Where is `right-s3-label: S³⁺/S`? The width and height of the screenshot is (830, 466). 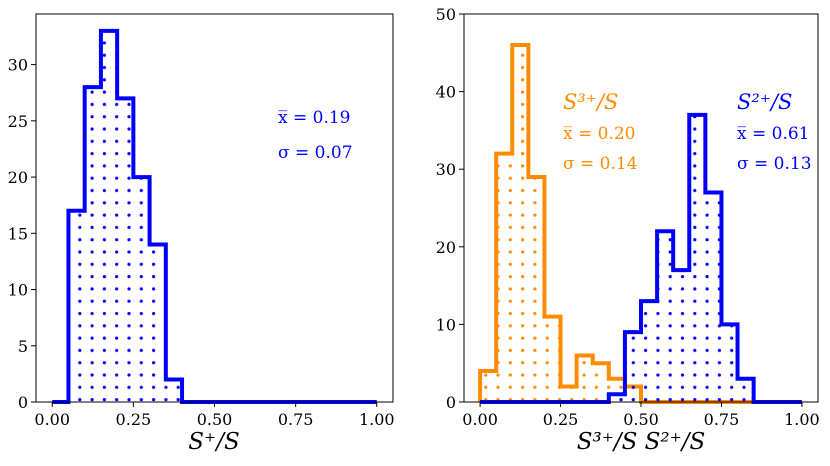
right-s3-label: S³⁺/S is located at coordinates (590, 102).